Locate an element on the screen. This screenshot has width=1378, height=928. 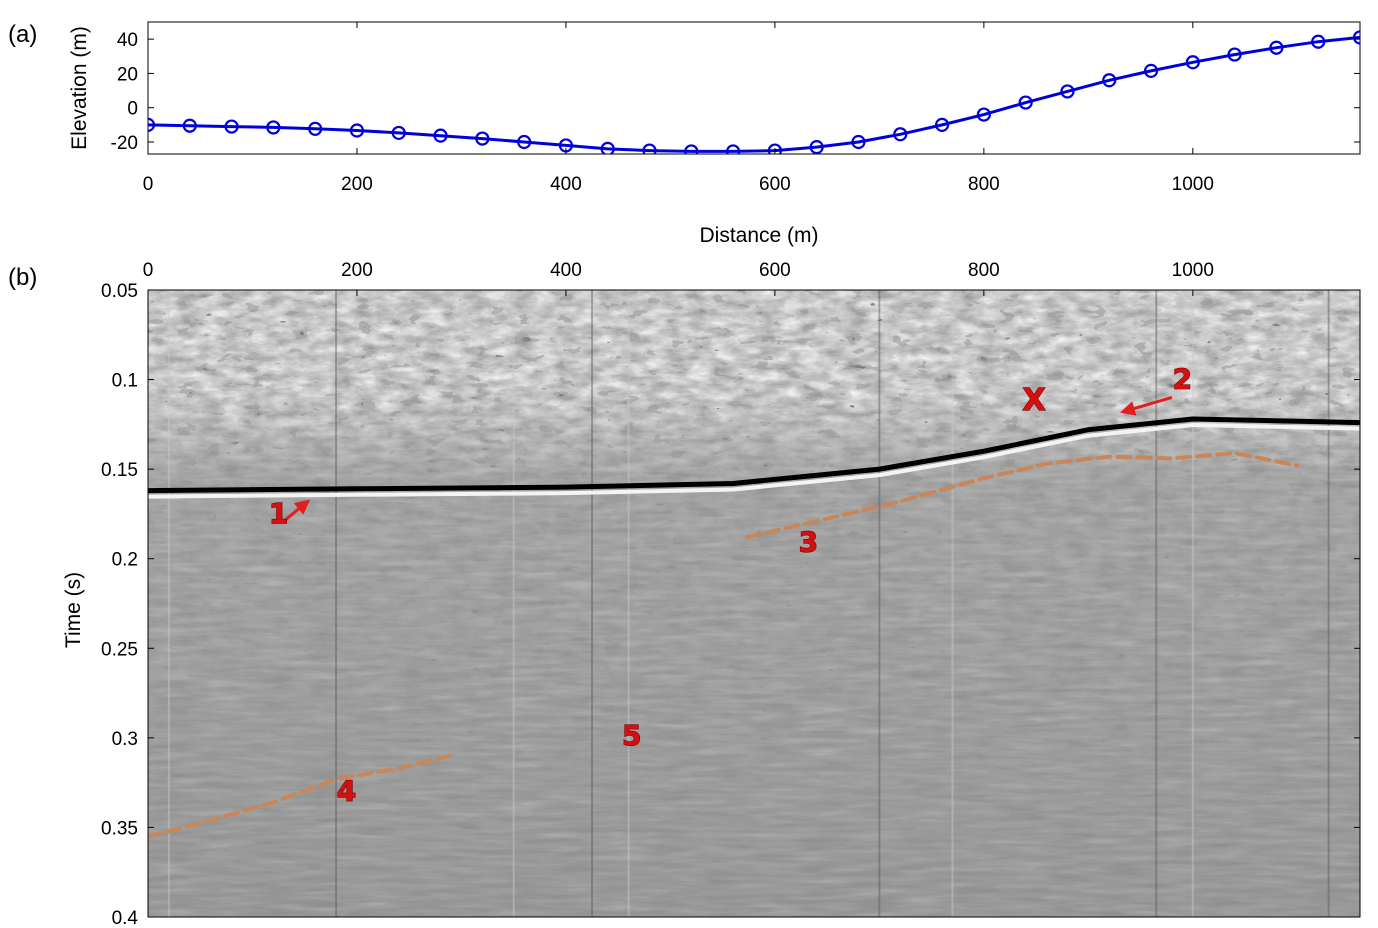
x-tick-label-a: 600 is located at coordinates (775, 184).